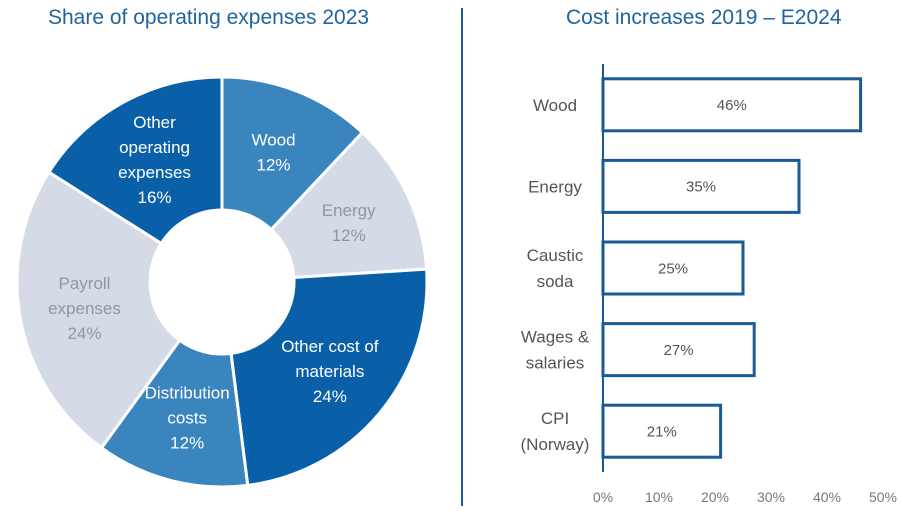 This screenshot has height=512, width=903. Describe the element at coordinates (555, 186) in the screenshot. I see `category-label: Energy` at that location.